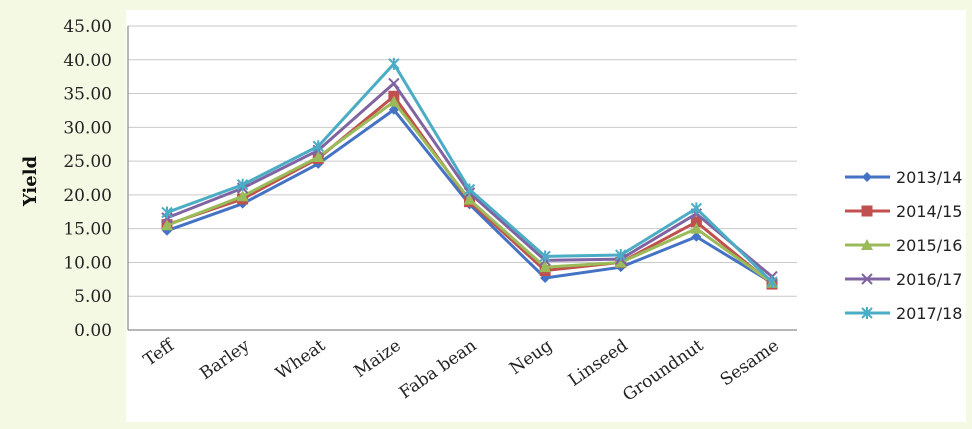  What do you see at coordinates (87, 95) in the screenshot?
I see `y-tick-label: 35.00` at bounding box center [87, 95].